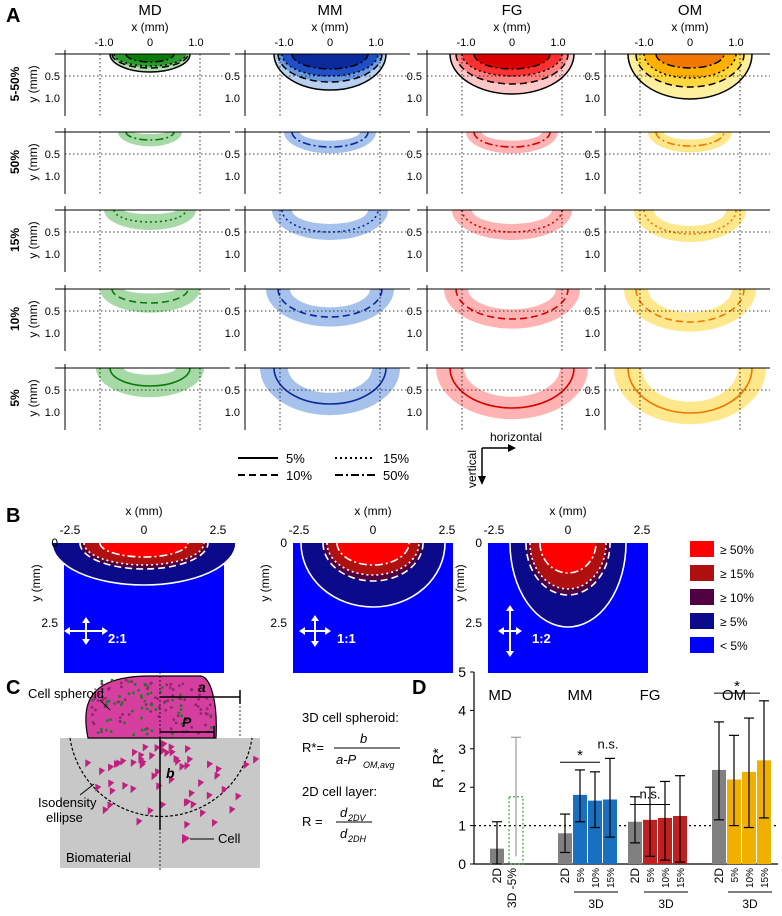 The width and height of the screenshot is (782, 916). What do you see at coordinates (689, 27) in the screenshot?
I see `x-axis-label: x (mm)` at bounding box center [689, 27].